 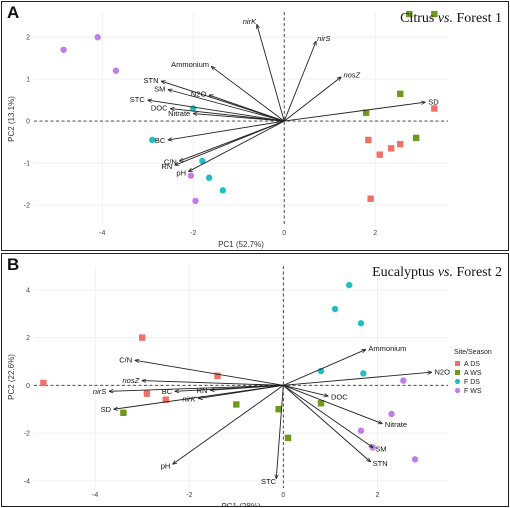 What do you see at coordinates (241, 244) in the screenshot?
I see `x-axis-label: PC1 (52.7%)` at bounding box center [241, 244].